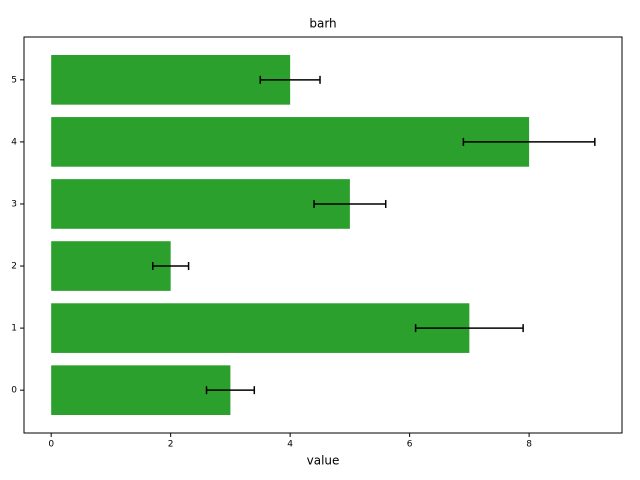 This screenshot has height=480, width=640. What do you see at coordinates (290, 445) in the screenshot?
I see `x-tick-label: 4` at bounding box center [290, 445].